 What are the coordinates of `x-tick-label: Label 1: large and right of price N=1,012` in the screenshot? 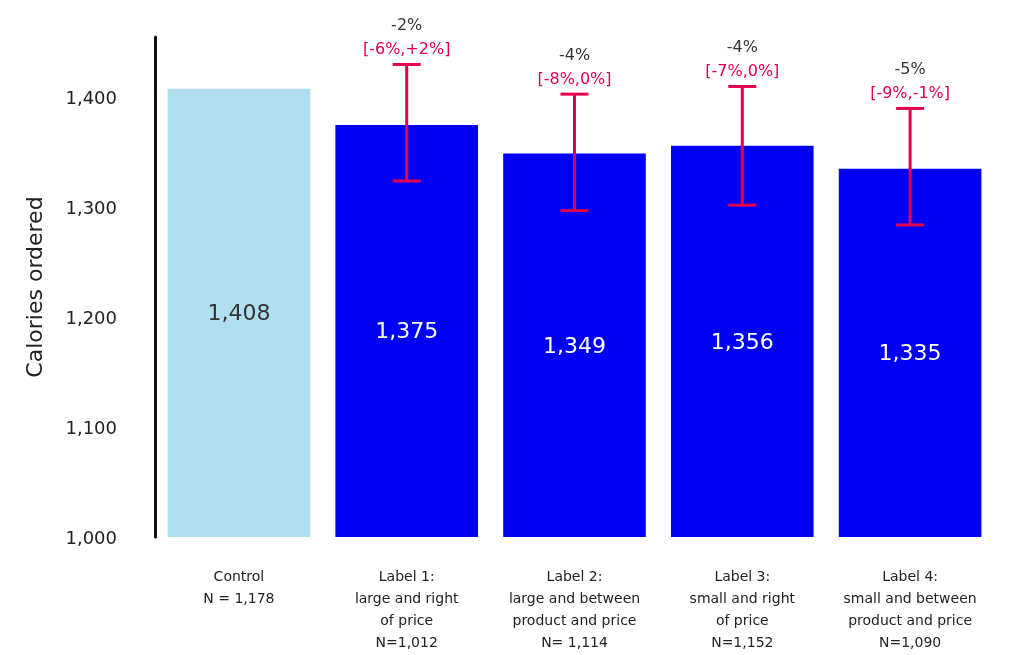 It's located at (407, 609).